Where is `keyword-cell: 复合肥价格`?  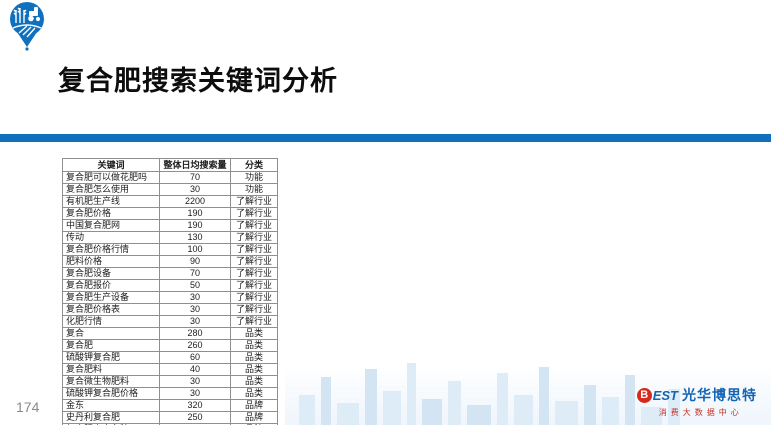 keyword-cell: 复合肥价格 is located at coordinates (111, 213).